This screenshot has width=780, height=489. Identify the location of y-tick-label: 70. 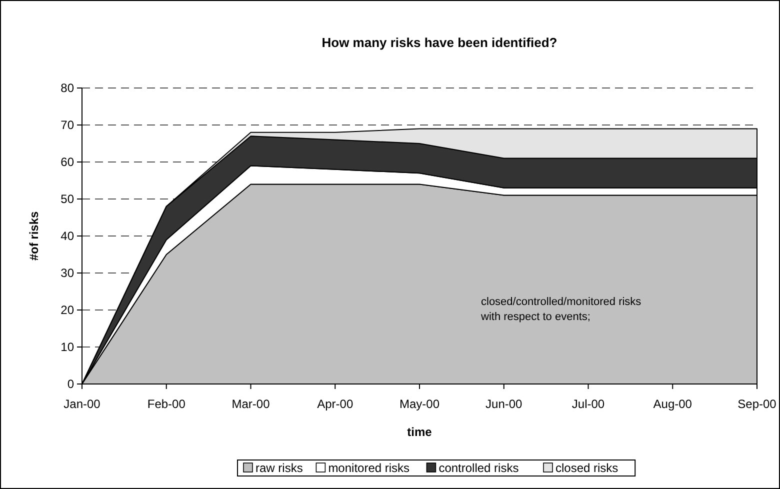
(67, 125).